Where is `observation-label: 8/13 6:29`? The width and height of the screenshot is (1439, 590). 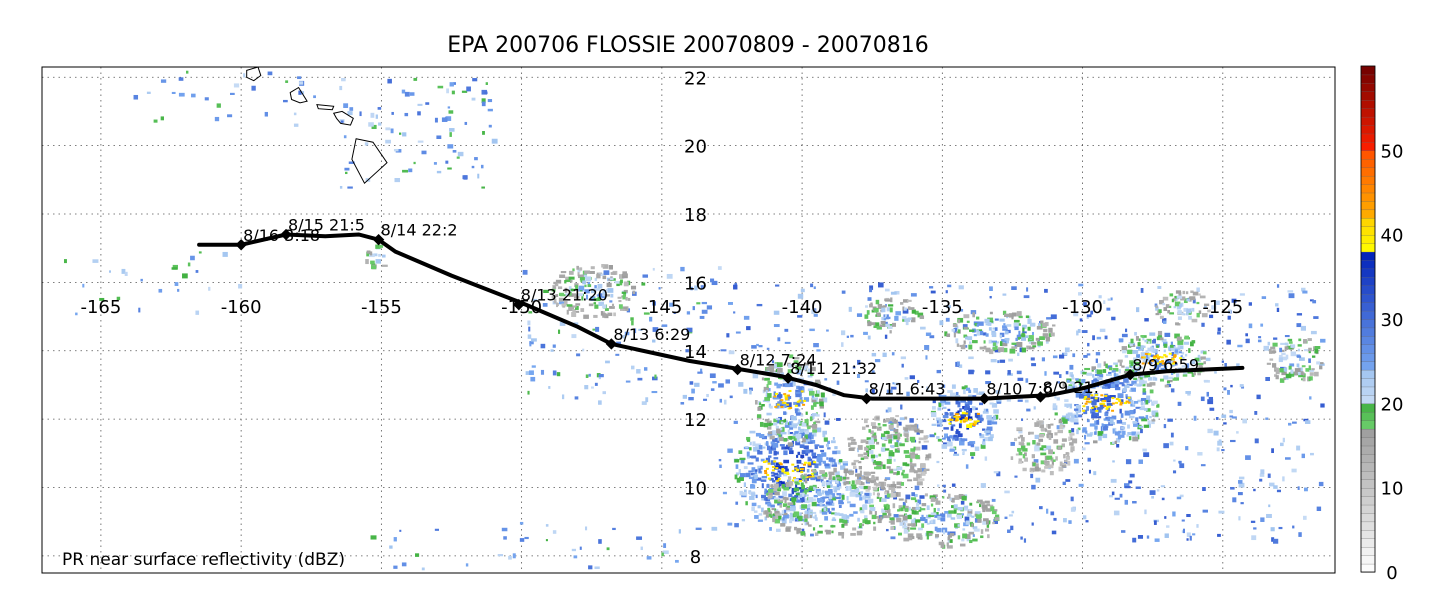 observation-label: 8/13 6:29 is located at coordinates (651, 334).